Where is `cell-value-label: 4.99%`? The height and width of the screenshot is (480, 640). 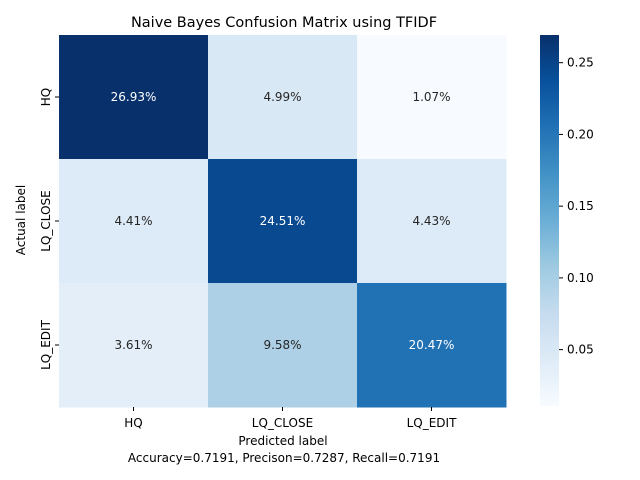 cell-value-label: 4.99% is located at coordinates (282, 97).